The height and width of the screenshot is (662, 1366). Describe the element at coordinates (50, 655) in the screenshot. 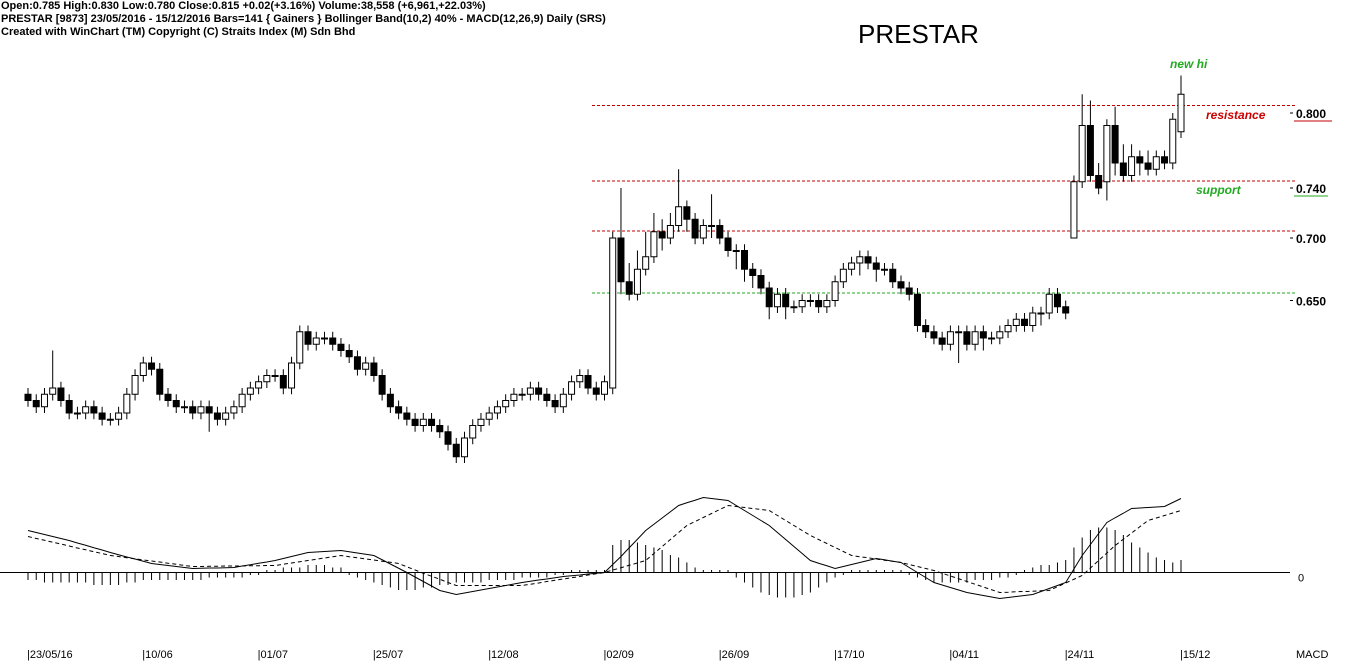

I see `x-tick-label: |23/05/16` at that location.